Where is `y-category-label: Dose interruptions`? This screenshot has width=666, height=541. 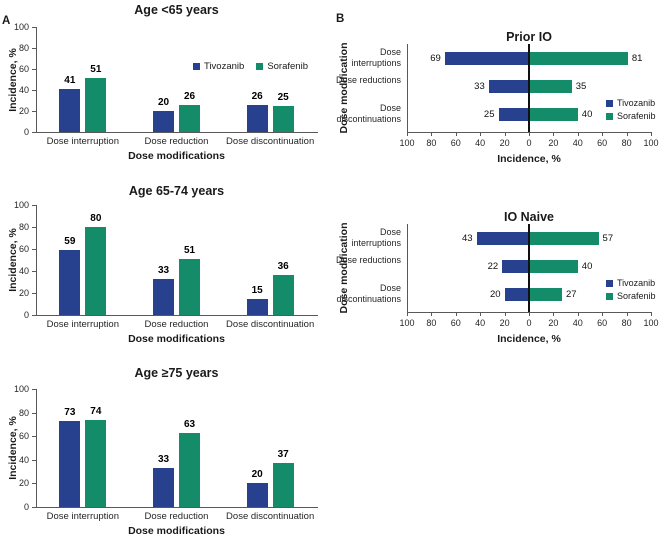
y-category-label: Dose interruptions is located at coordinates (376, 57).